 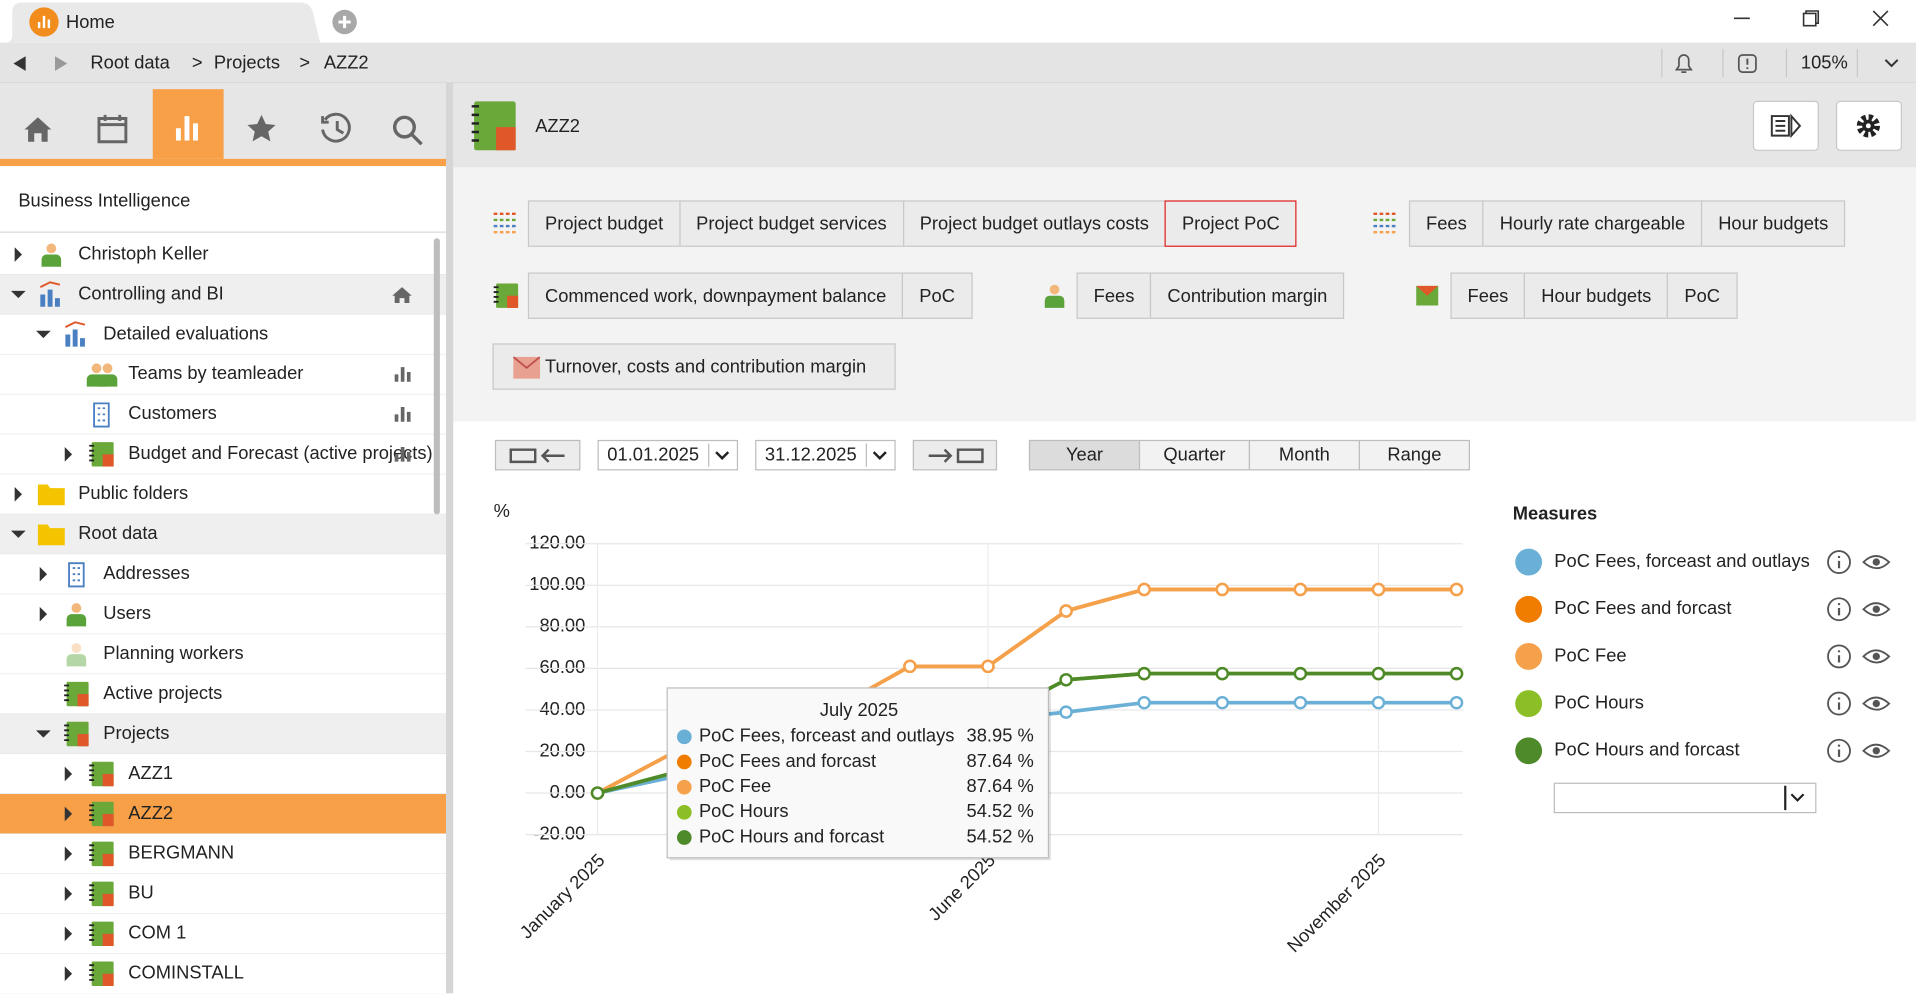 What do you see at coordinates (136, 732) in the screenshot?
I see `tree-label: Projects` at bounding box center [136, 732].